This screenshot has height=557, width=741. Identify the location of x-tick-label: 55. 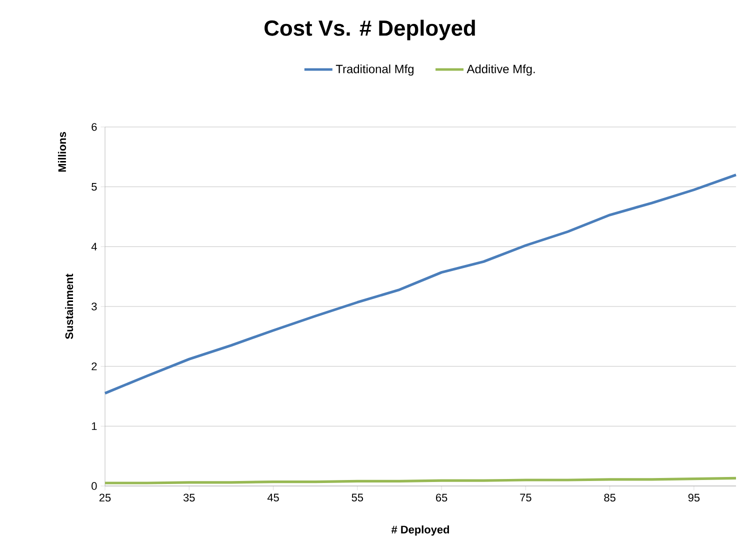
(358, 498).